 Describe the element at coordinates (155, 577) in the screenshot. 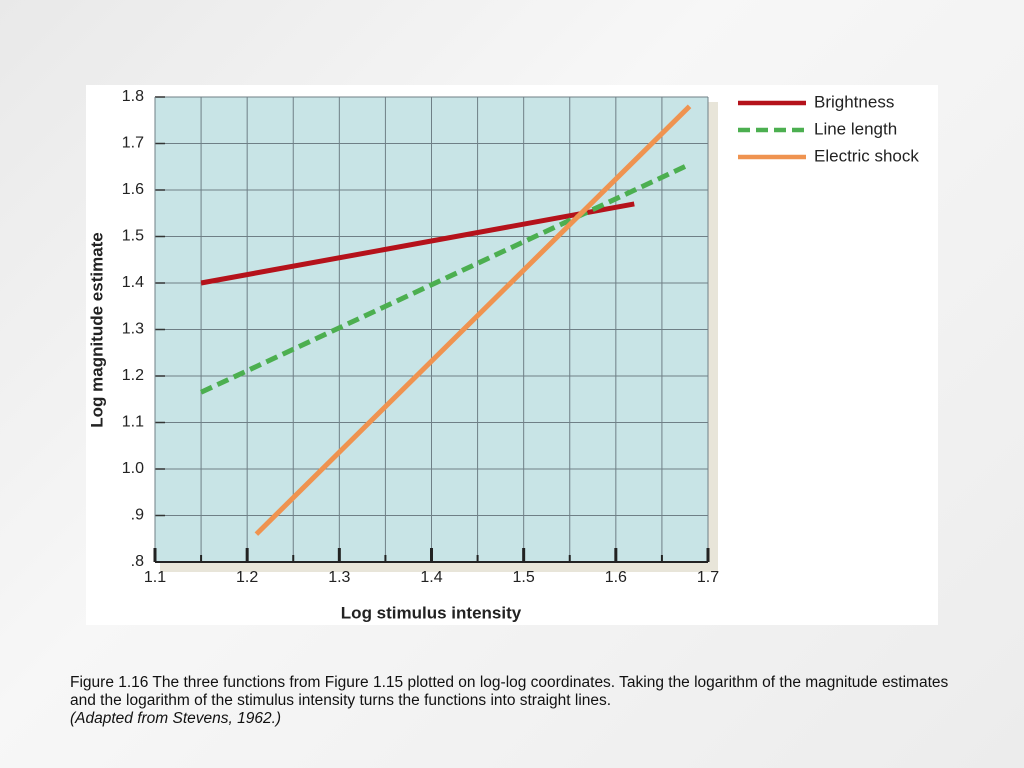

I see `x-tick-label: 1.1` at that location.